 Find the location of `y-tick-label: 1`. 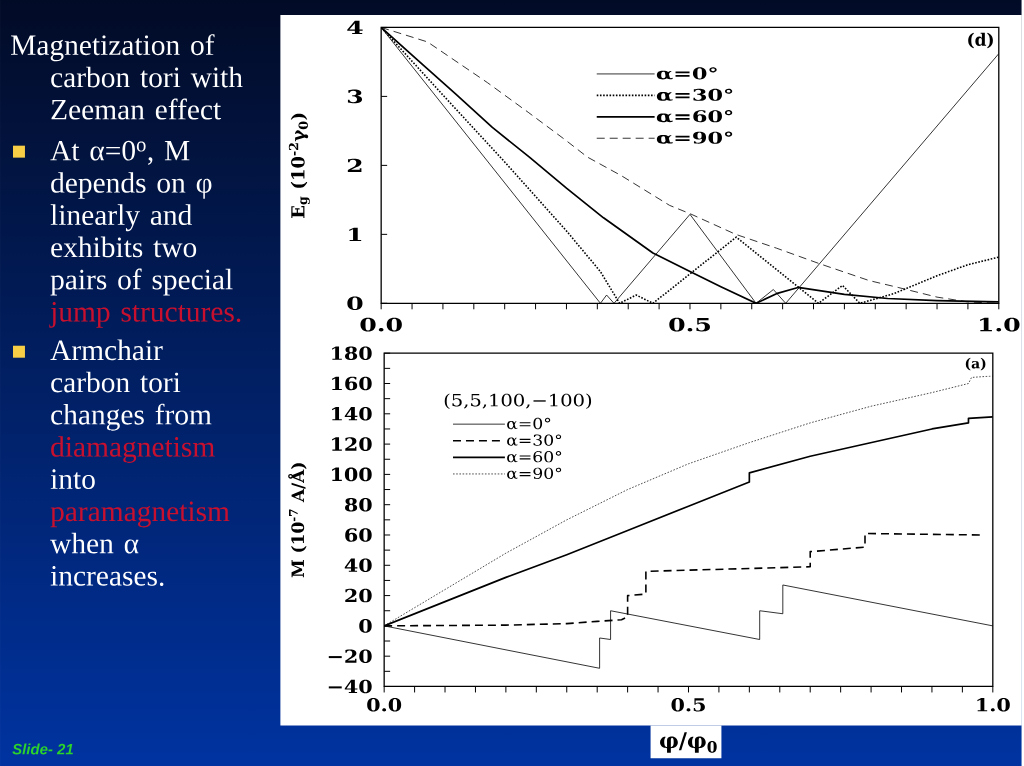

y-tick-label: 1 is located at coordinates (355, 234).